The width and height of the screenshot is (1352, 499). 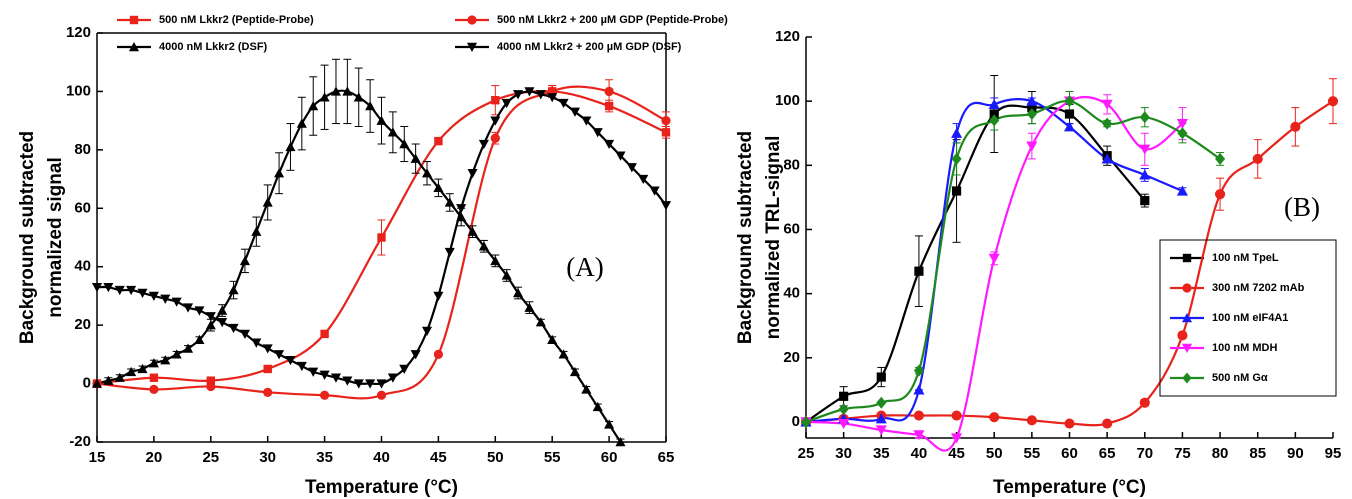 I want to click on legend-label: 100 nM eIF4A1, so click(x=1250, y=318).